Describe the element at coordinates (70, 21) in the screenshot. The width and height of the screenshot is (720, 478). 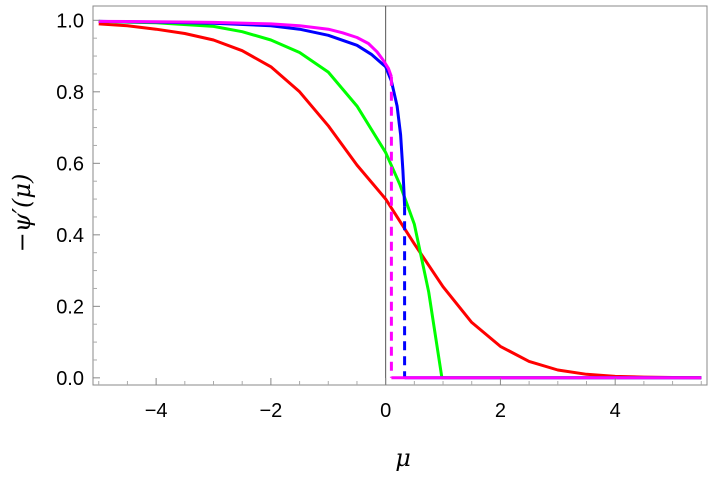
I see `y-tick-label: 1.0` at that location.